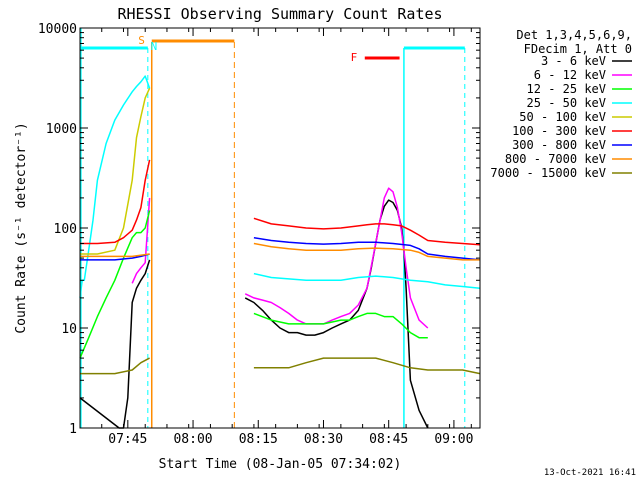 Image resolution: width=640 pixels, height=480 pixels. What do you see at coordinates (323, 439) in the screenshot?
I see `x-tick-label: 08:30` at bounding box center [323, 439].